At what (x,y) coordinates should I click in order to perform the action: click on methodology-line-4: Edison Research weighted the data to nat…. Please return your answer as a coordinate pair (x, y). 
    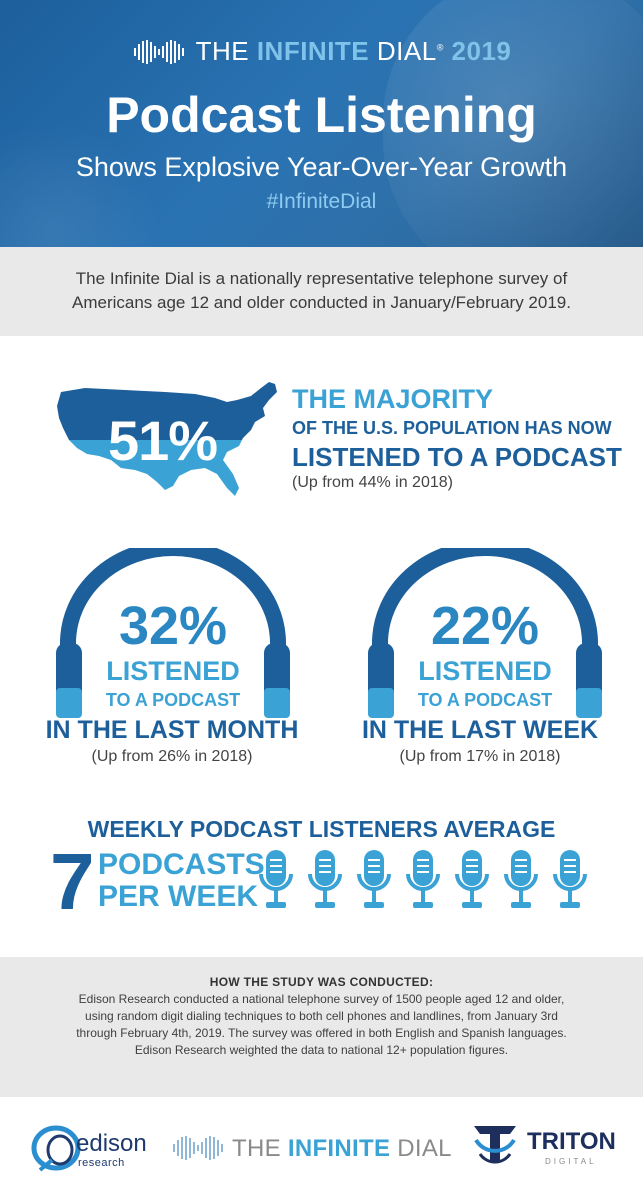
    Looking at the image, I should click on (321, 1050).